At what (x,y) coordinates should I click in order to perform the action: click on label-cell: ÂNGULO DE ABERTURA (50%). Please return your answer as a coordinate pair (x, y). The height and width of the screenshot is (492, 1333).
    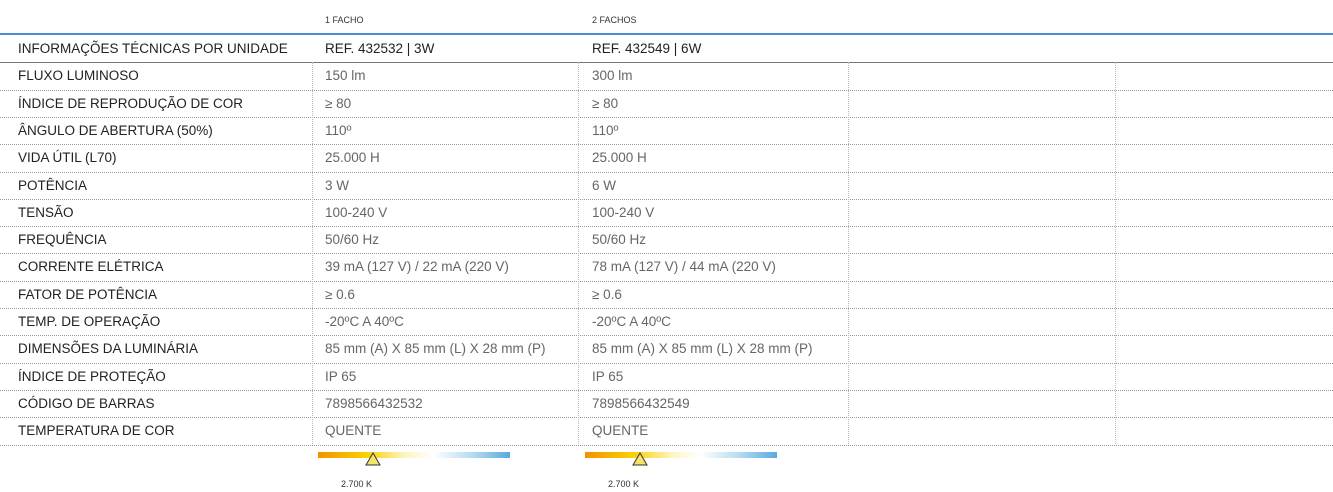
    Looking at the image, I should click on (115, 130).